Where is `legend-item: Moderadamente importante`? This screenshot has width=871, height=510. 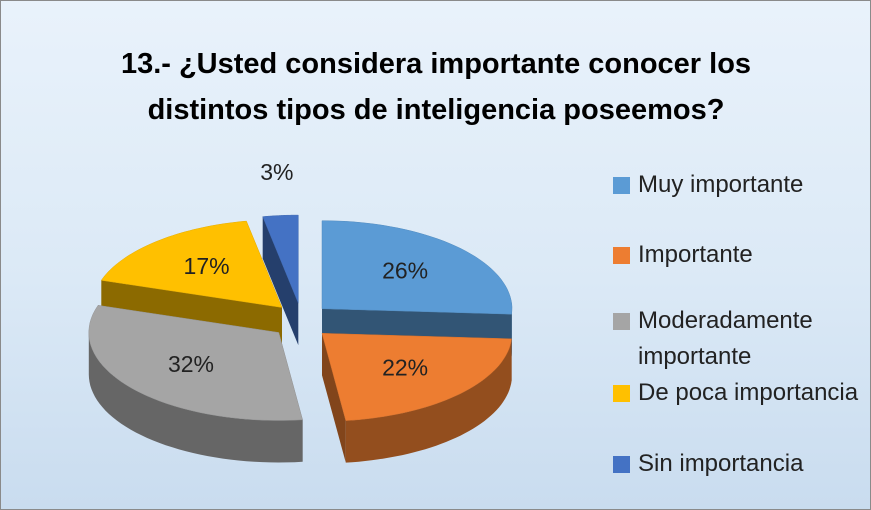 legend-item: Moderadamente importante is located at coordinates (738, 339).